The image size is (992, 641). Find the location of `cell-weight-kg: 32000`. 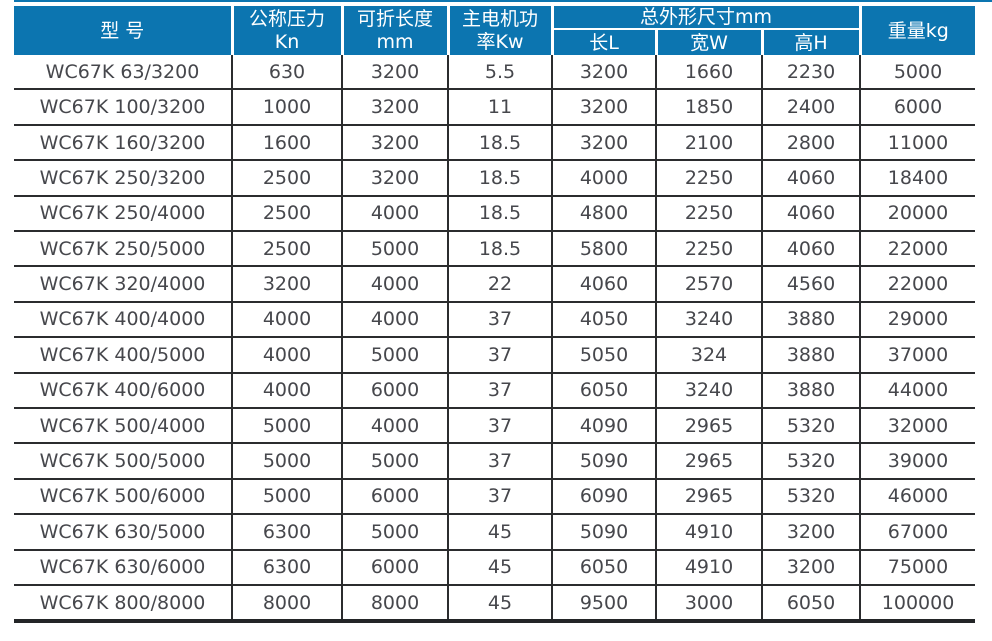

cell-weight-kg: 32000 is located at coordinates (917, 426).